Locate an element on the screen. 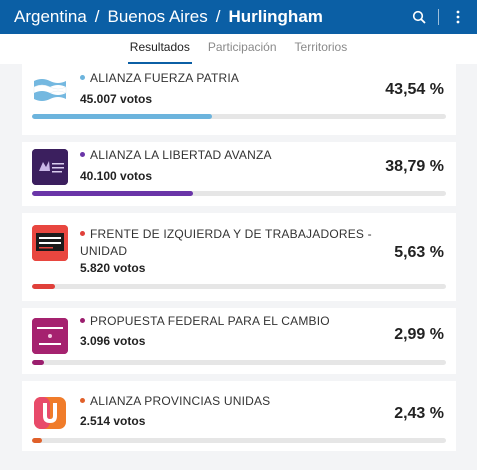 The width and height of the screenshot is (477, 470). more-options-button is located at coordinates (458, 17).